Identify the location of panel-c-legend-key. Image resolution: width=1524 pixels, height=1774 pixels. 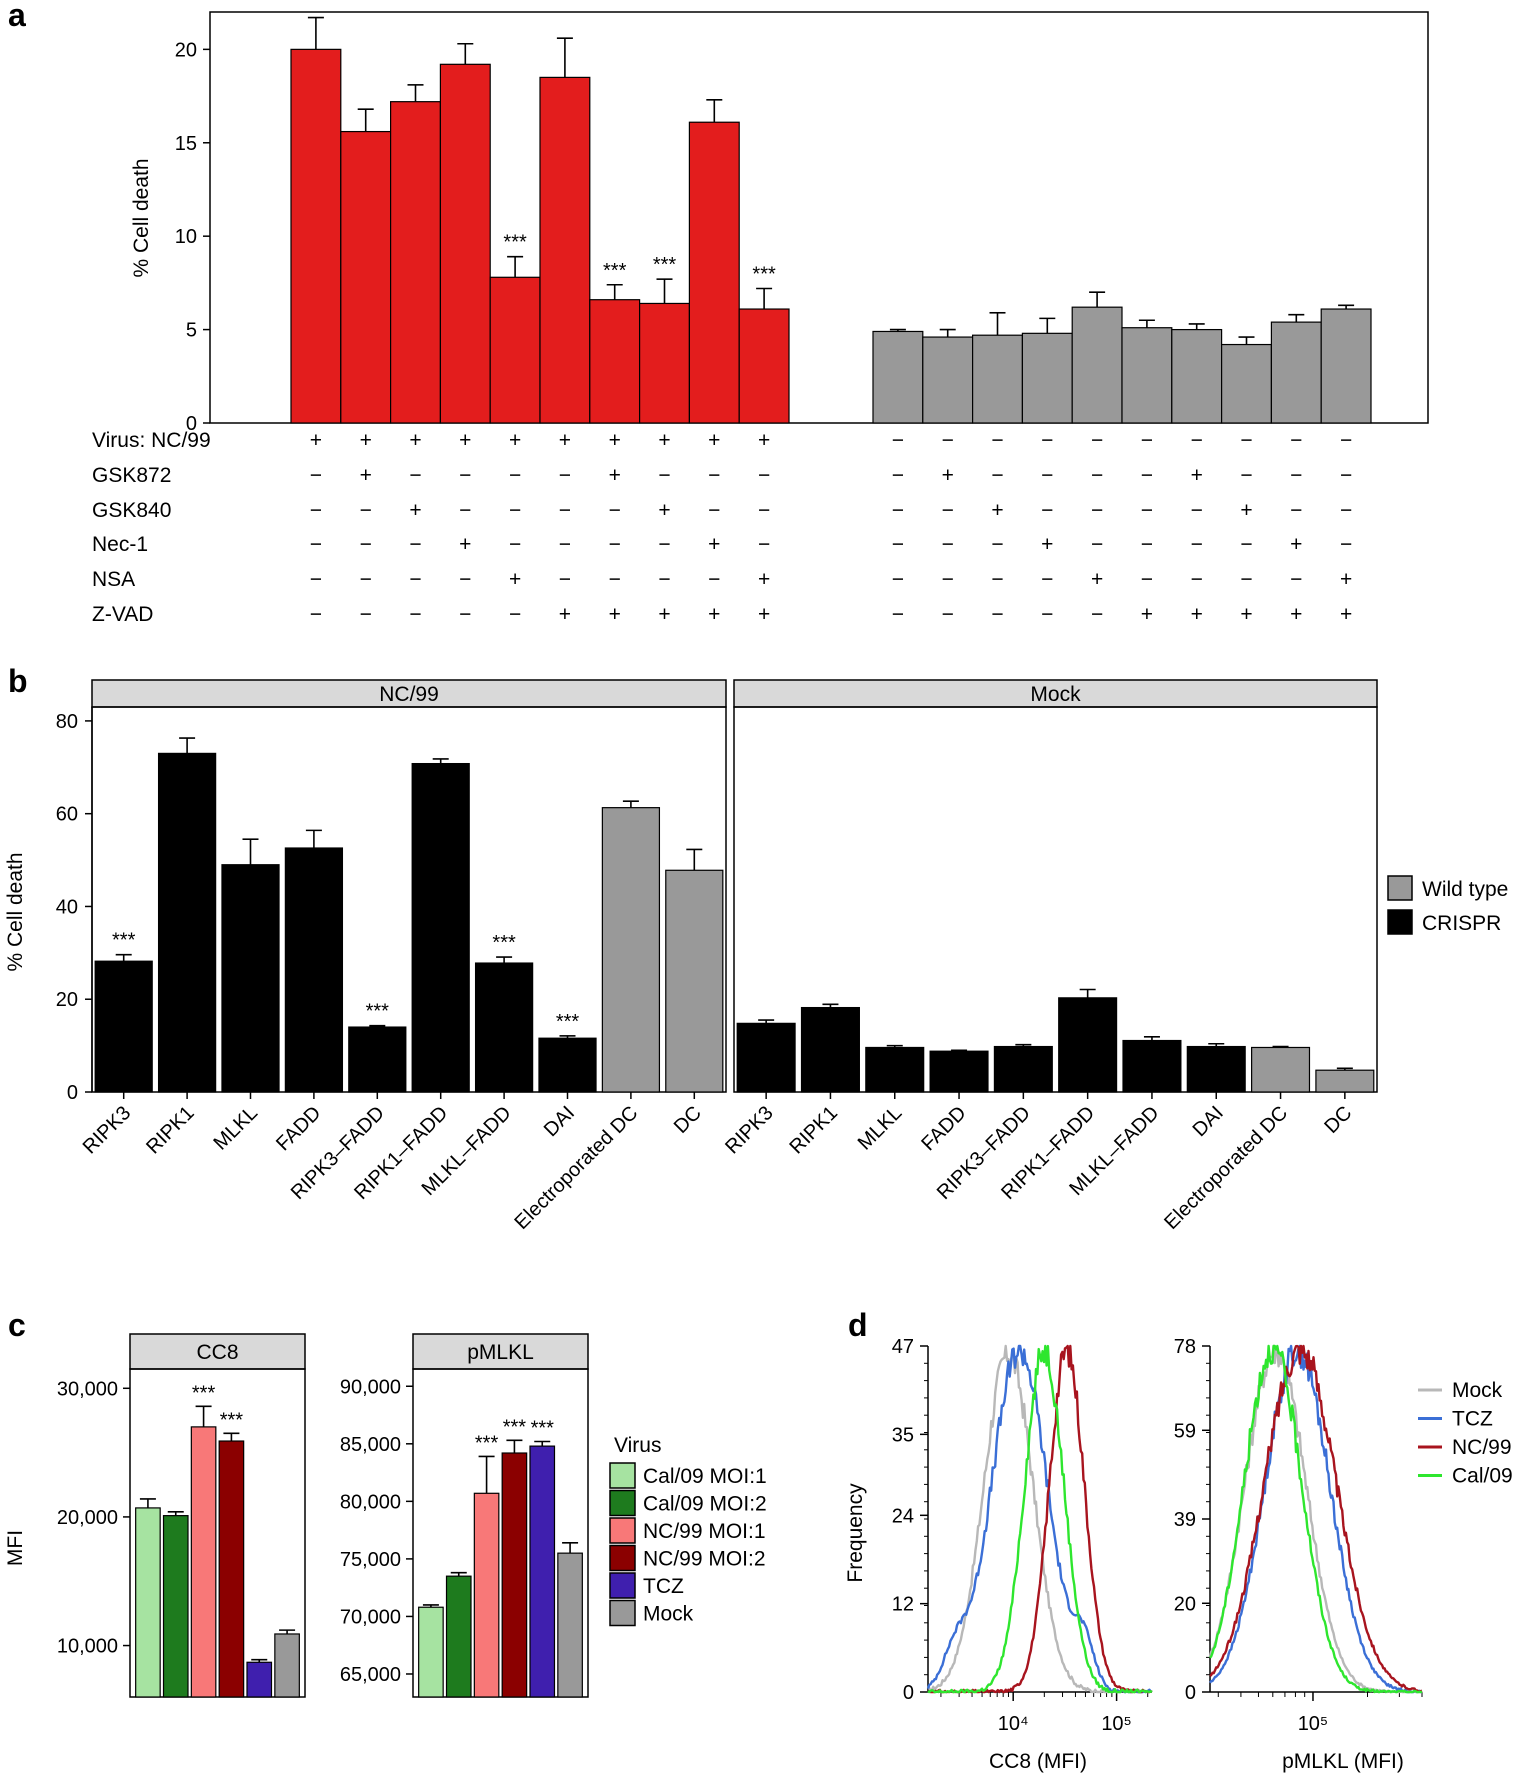
(622, 1503).